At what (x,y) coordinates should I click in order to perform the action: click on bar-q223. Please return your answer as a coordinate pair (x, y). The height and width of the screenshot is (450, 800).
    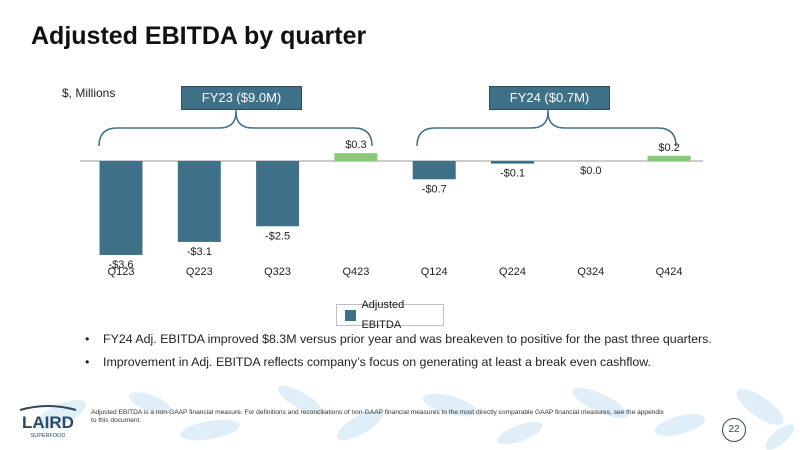
    Looking at the image, I should click on (199, 201).